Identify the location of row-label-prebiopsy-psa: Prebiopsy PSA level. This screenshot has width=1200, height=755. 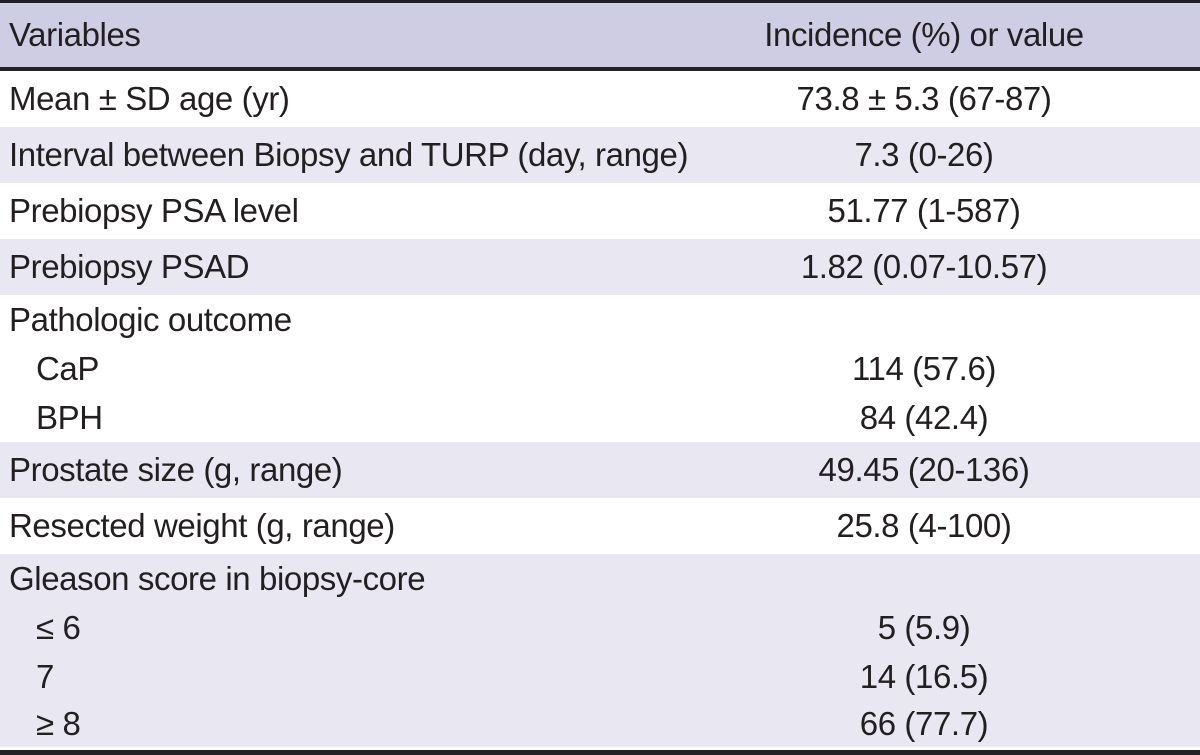
(154, 210).